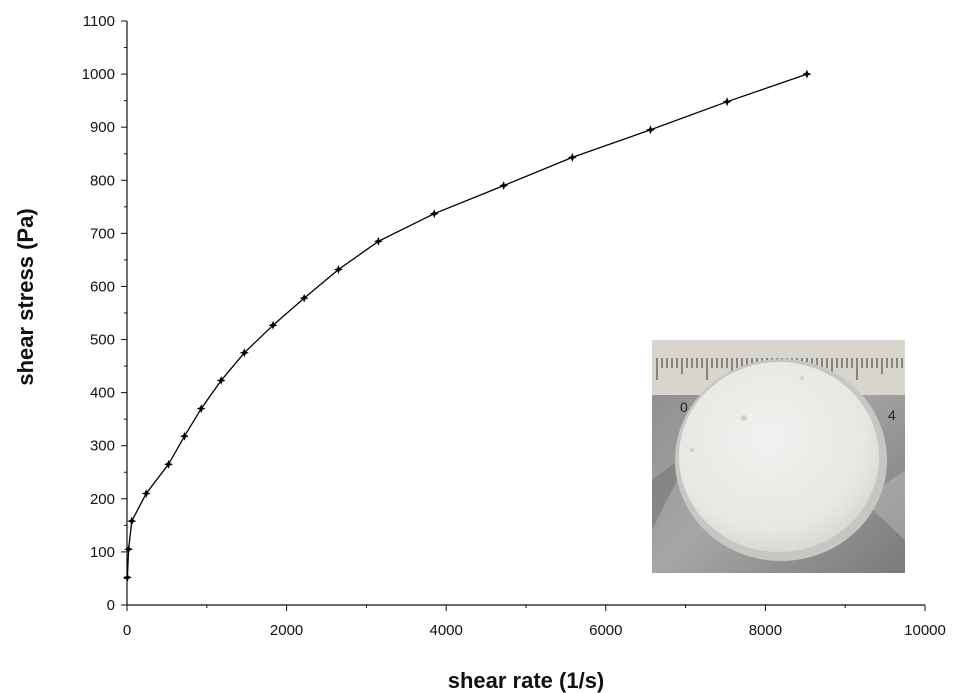 The width and height of the screenshot is (956, 693). I want to click on sample-disc, so click(779, 457).